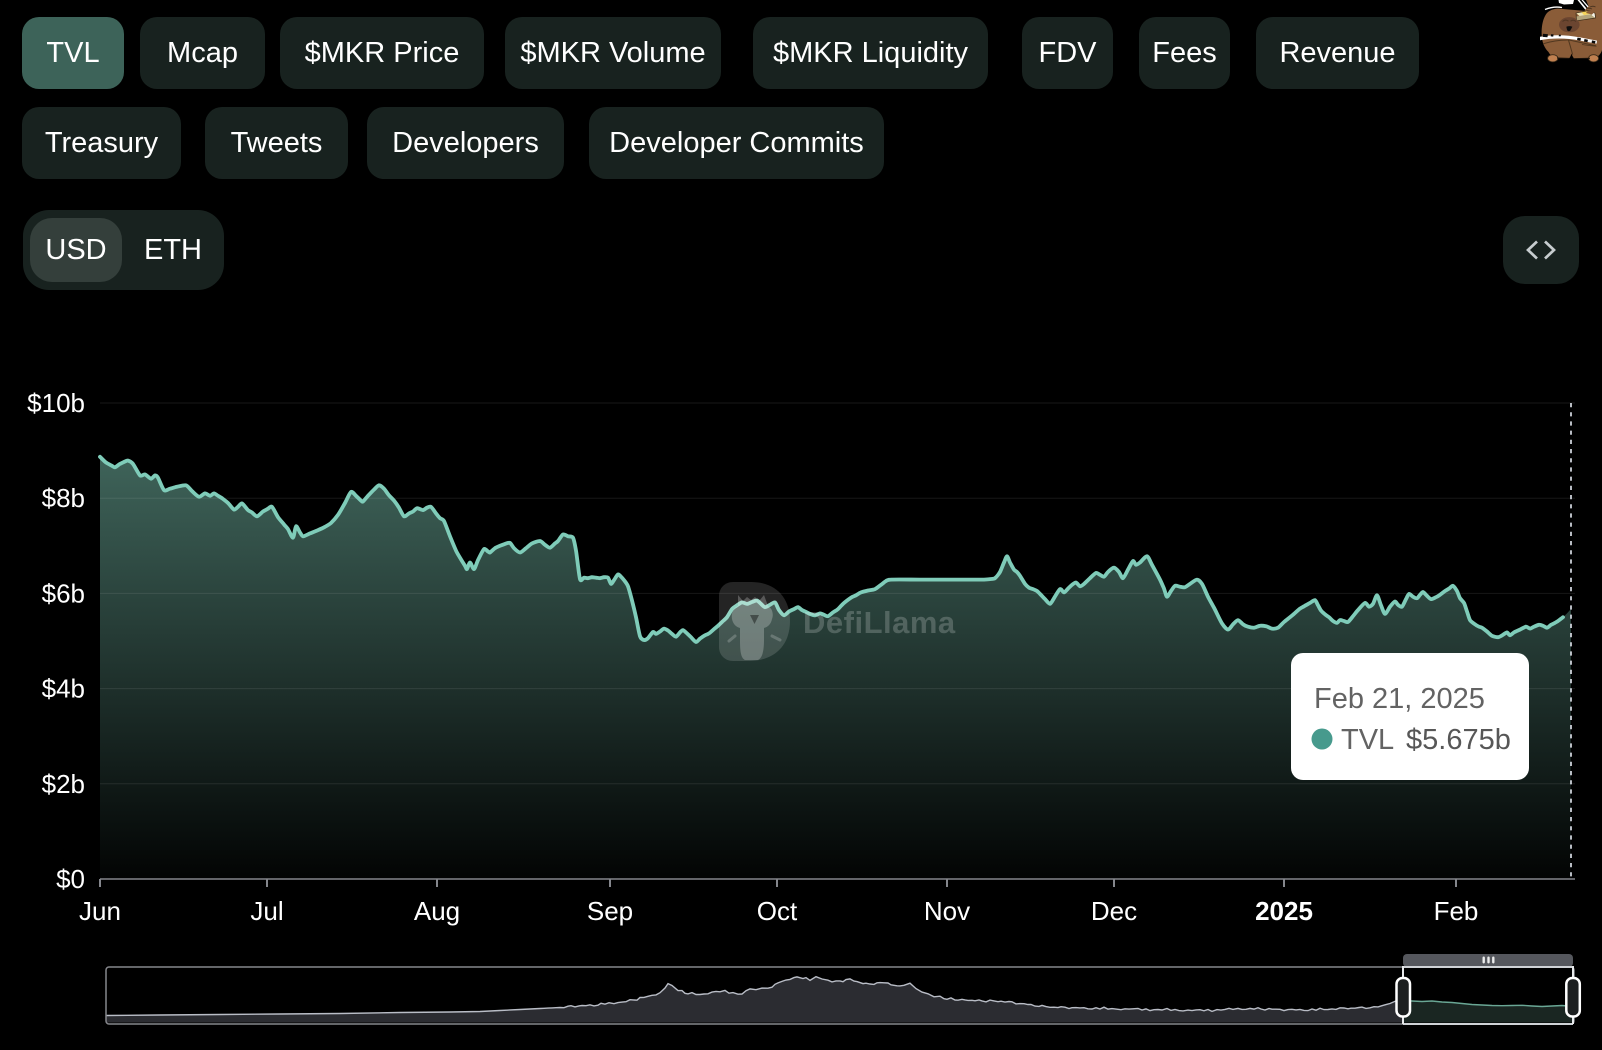  Describe the element at coordinates (777, 911) in the screenshot. I see `svg-text: Oct` at that location.